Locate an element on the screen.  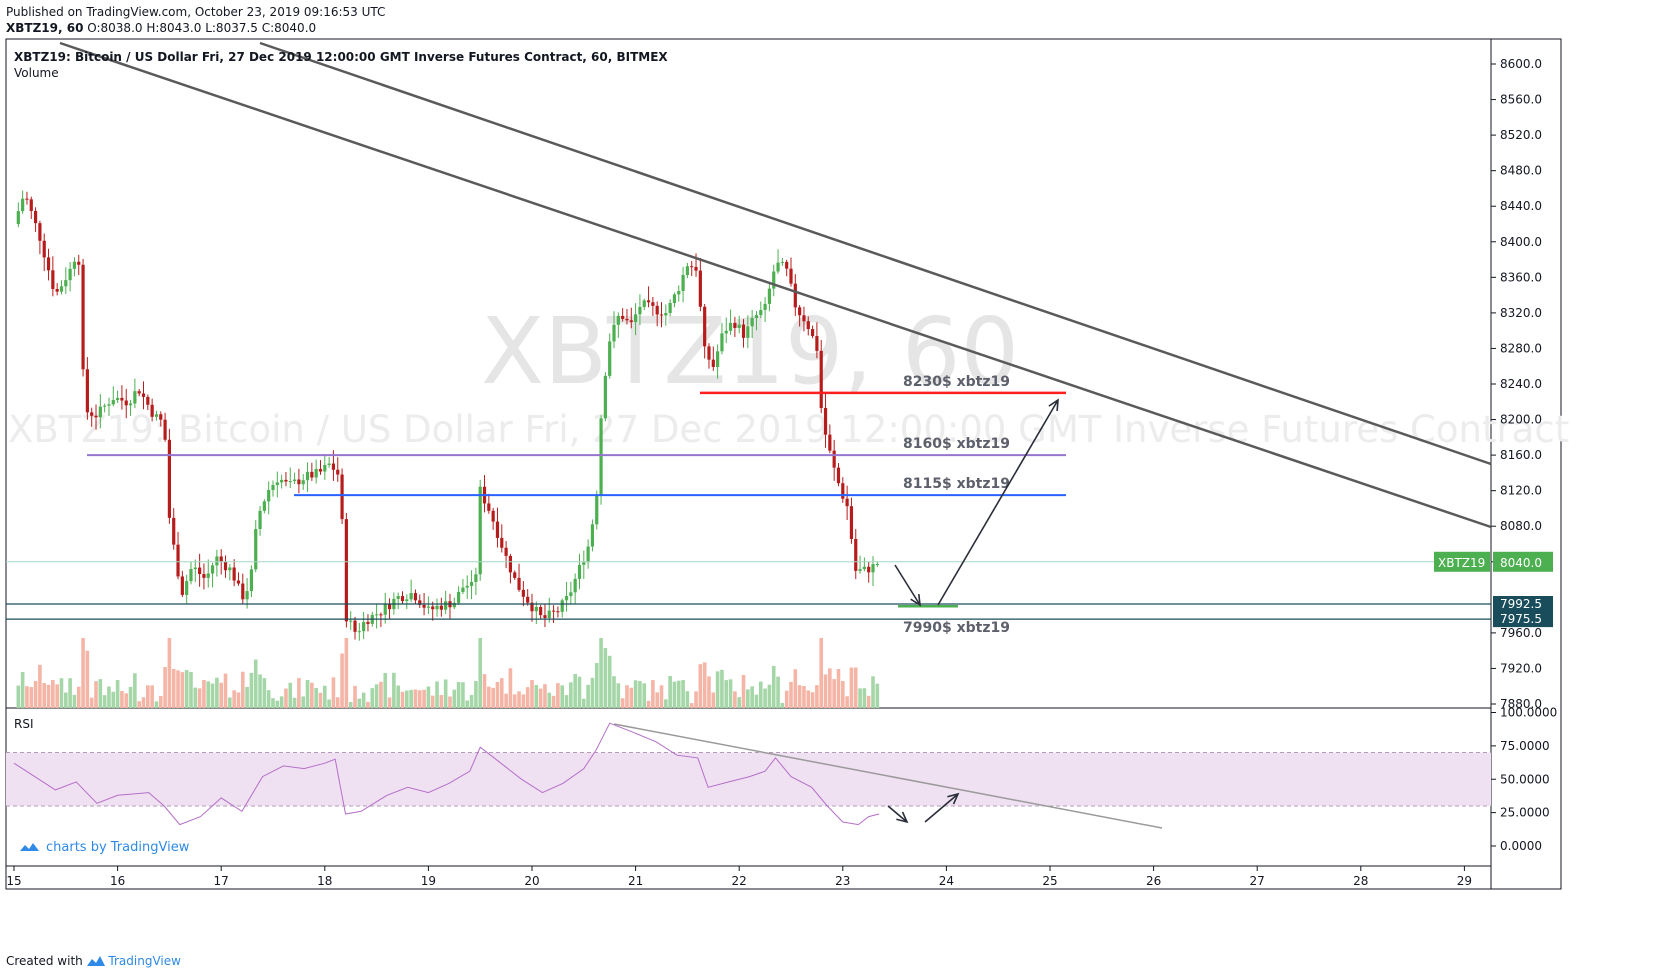
last-price-tag is located at coordinates (1523, 561).